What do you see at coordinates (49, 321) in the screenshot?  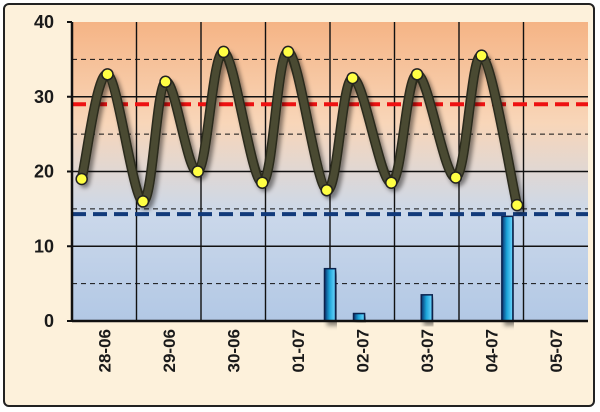 I see `y-tick-label: 0` at bounding box center [49, 321].